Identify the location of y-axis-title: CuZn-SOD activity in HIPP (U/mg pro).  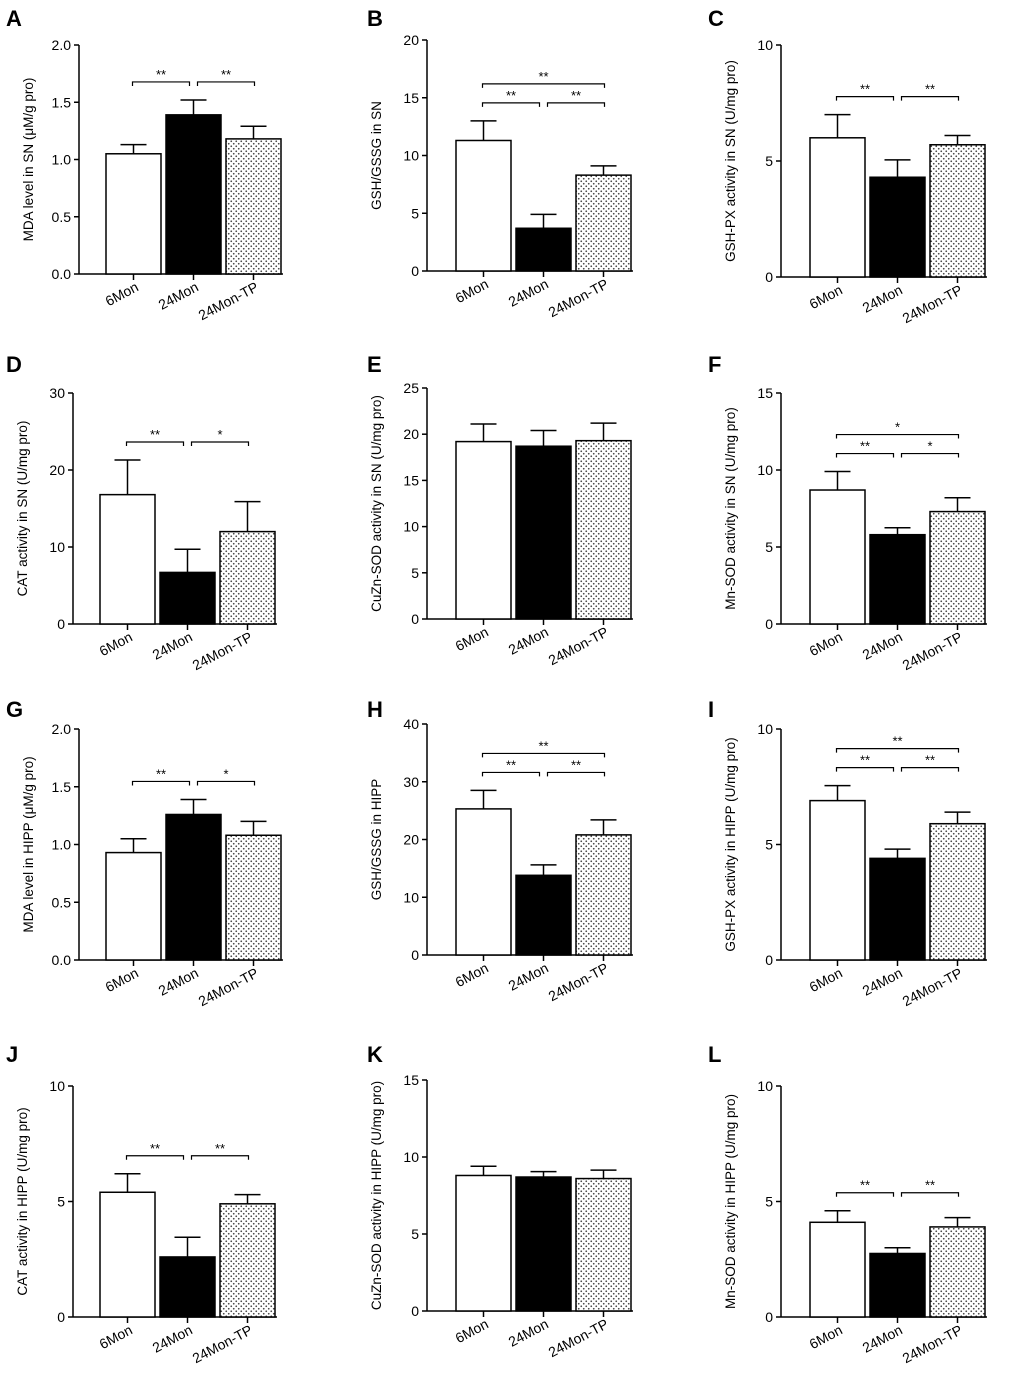
(376, 1195).